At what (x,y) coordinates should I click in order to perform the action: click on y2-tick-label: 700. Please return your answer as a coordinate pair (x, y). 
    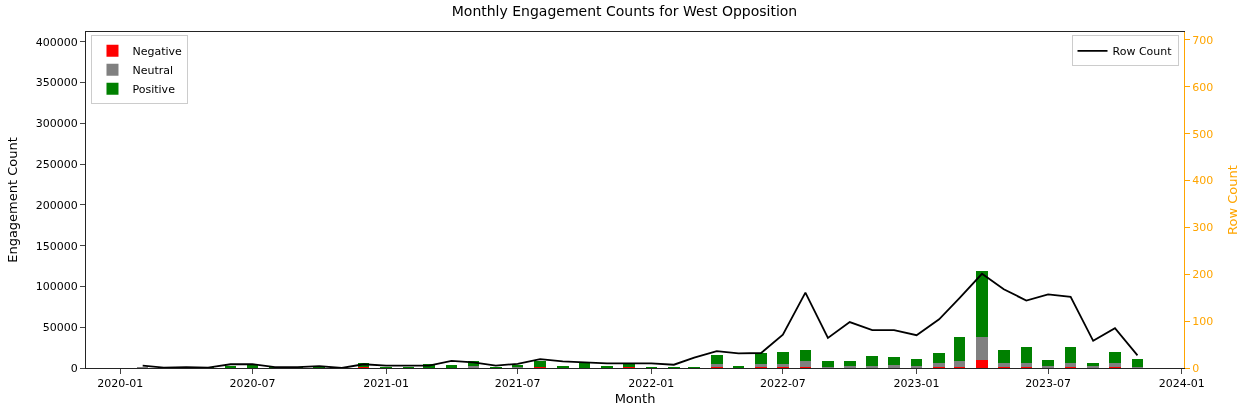
    Looking at the image, I should click on (1203, 40).